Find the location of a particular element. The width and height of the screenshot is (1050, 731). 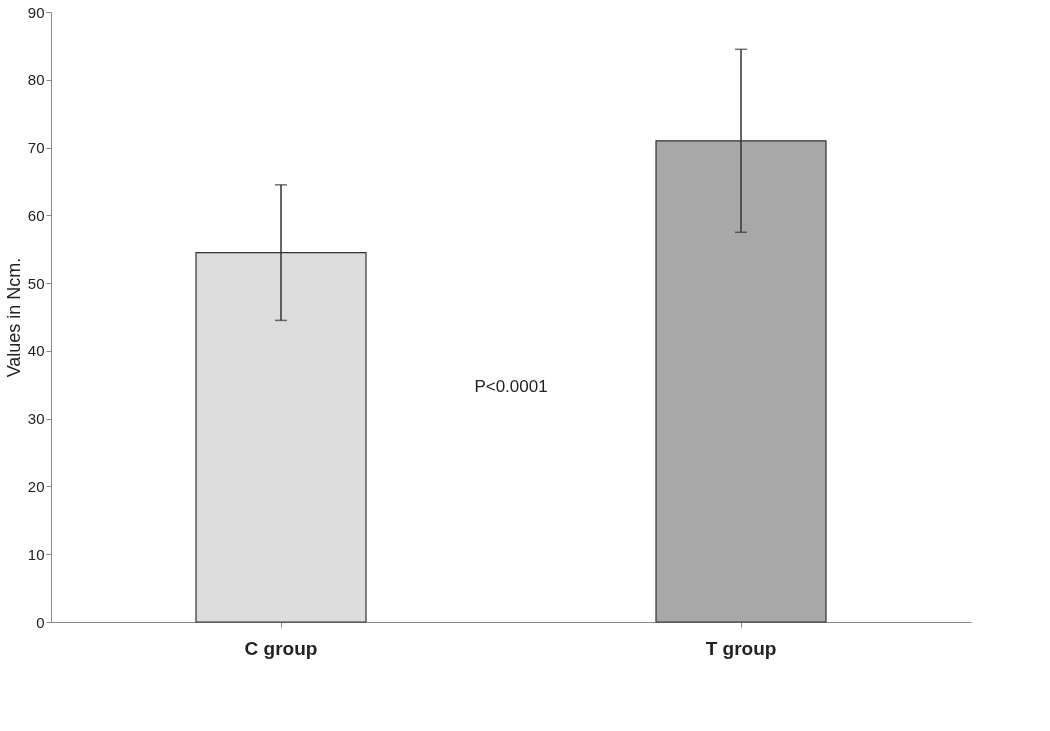

y-tick-label: 90 is located at coordinates (36, 12).